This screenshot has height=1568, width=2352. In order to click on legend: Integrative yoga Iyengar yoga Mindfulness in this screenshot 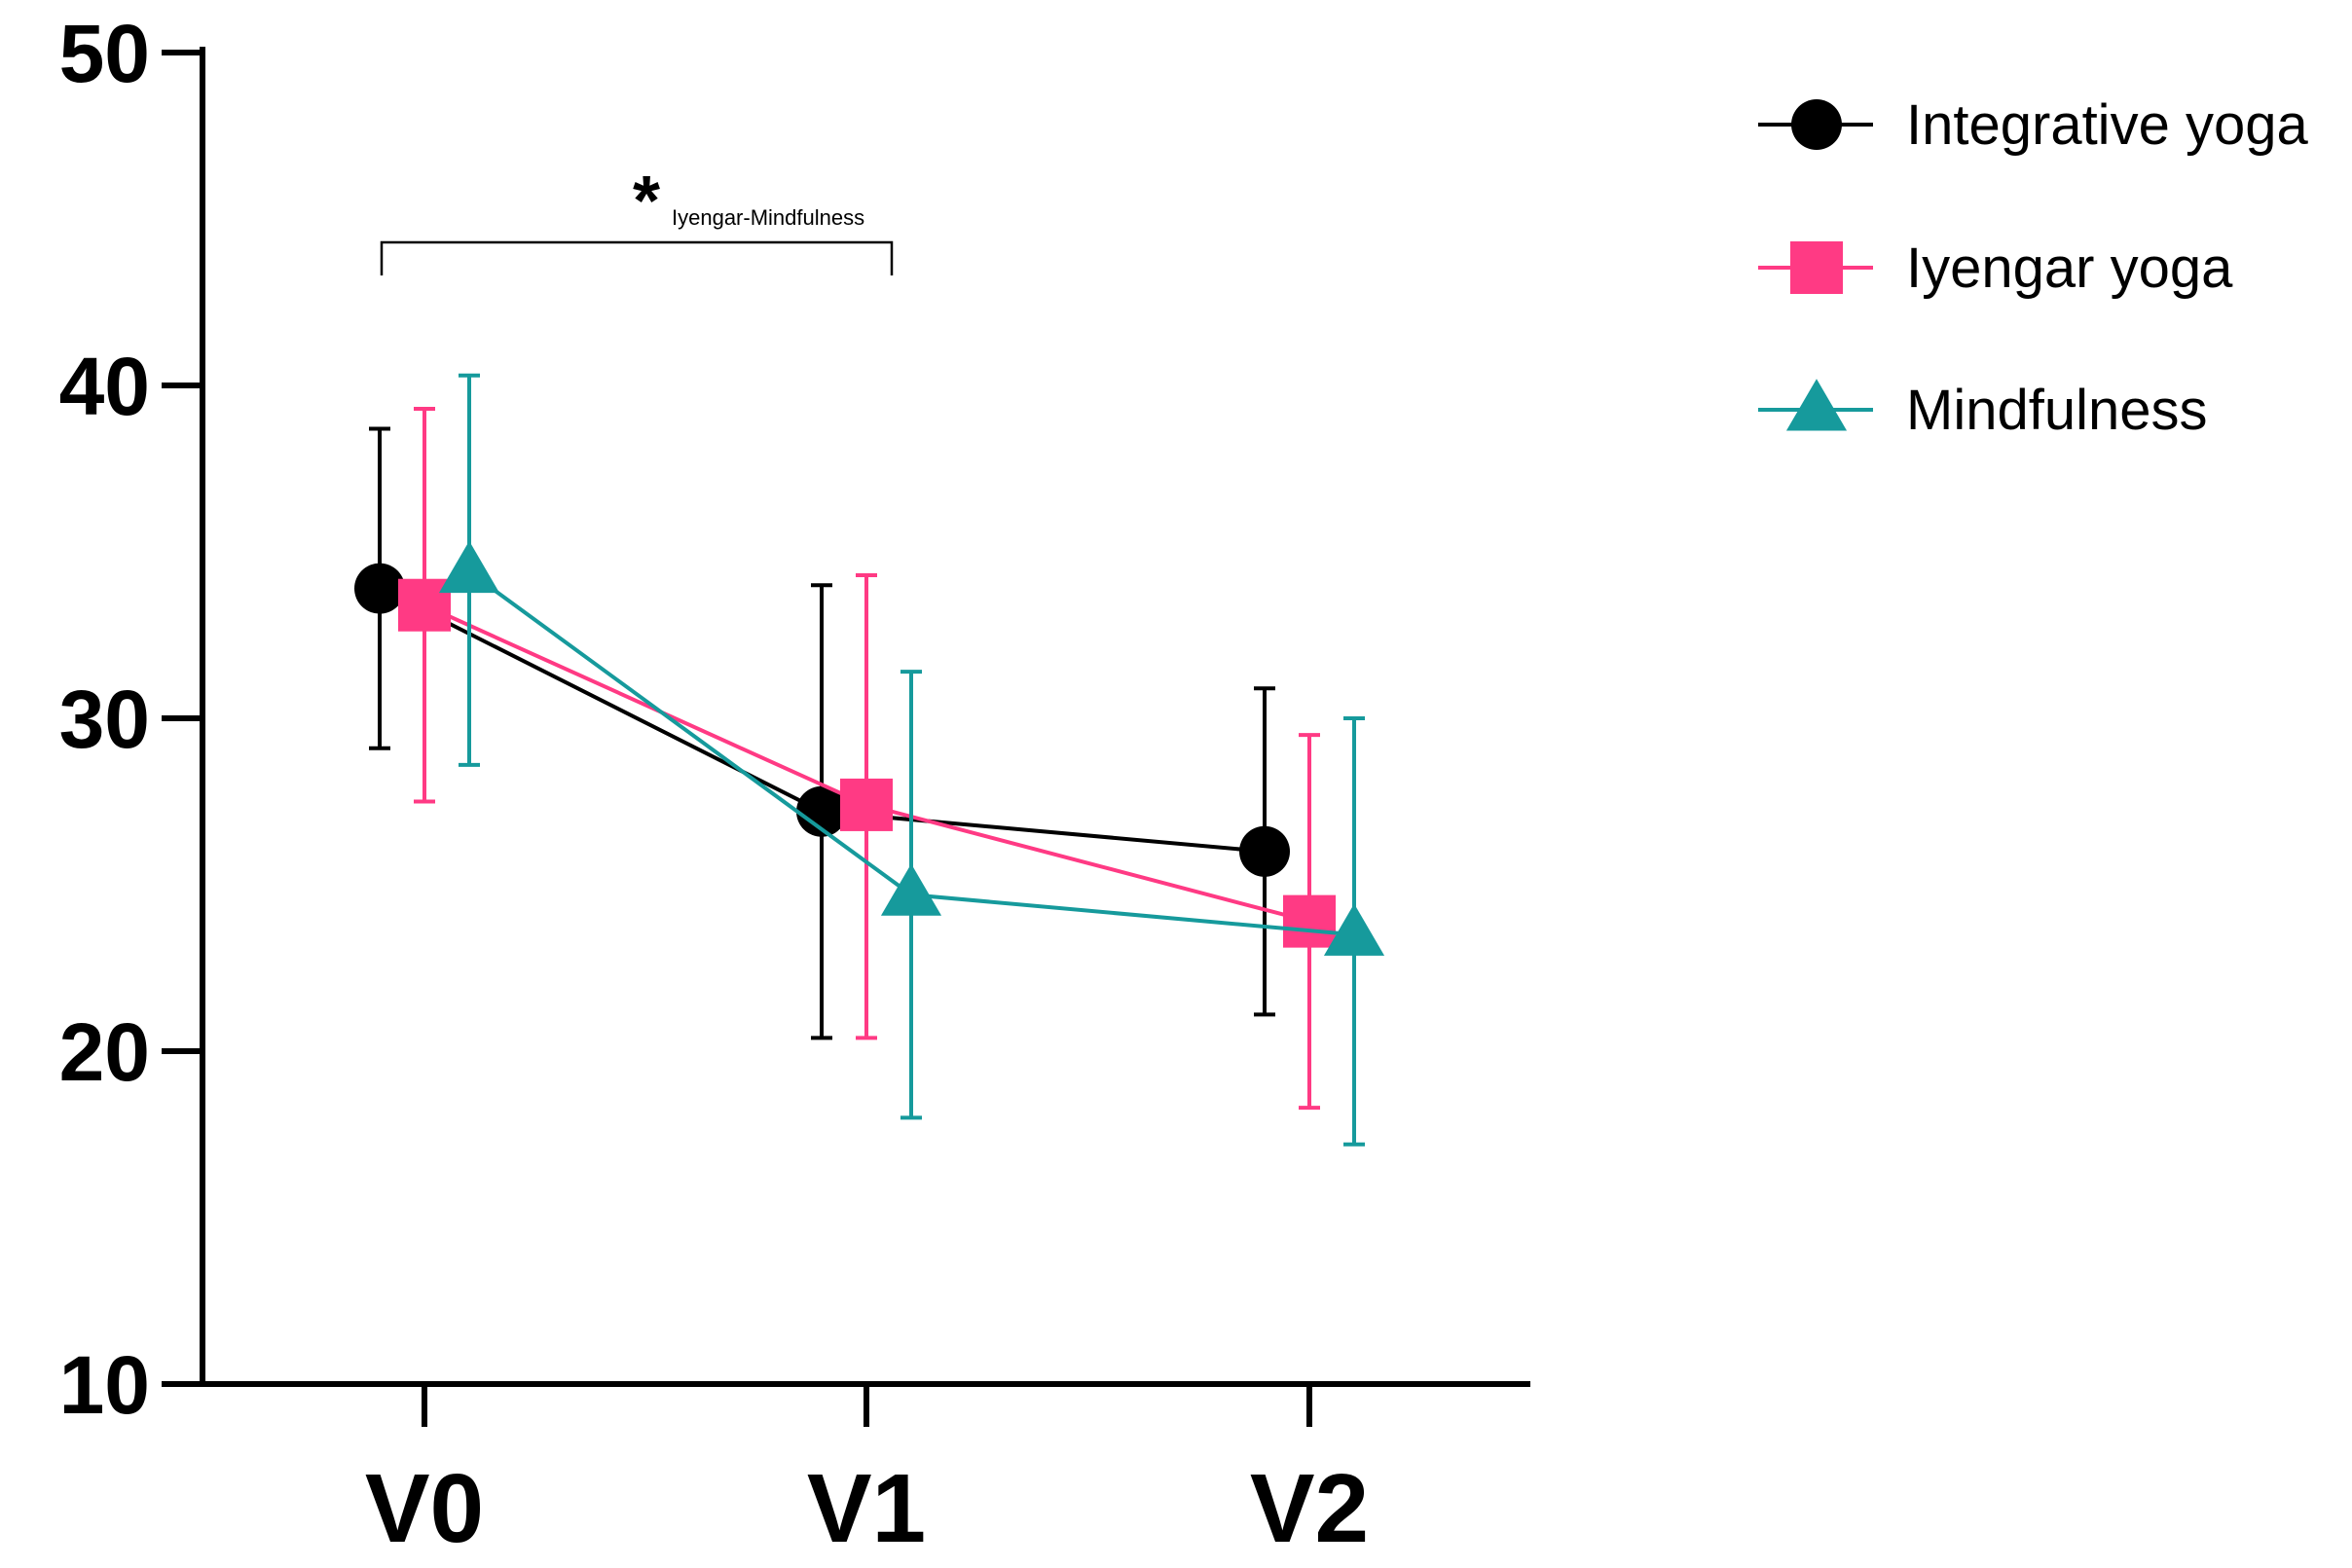, I will do `click(2033, 267)`.